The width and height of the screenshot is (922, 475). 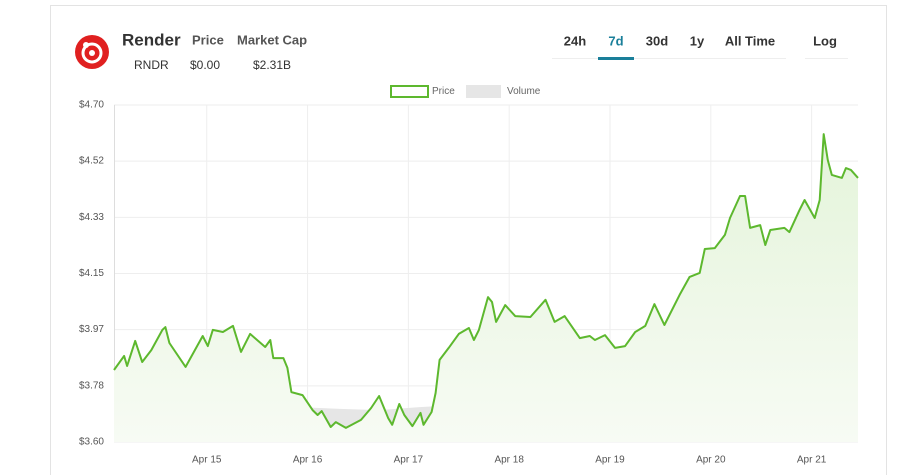 What do you see at coordinates (657, 40) in the screenshot?
I see `tab: 30d` at bounding box center [657, 40].